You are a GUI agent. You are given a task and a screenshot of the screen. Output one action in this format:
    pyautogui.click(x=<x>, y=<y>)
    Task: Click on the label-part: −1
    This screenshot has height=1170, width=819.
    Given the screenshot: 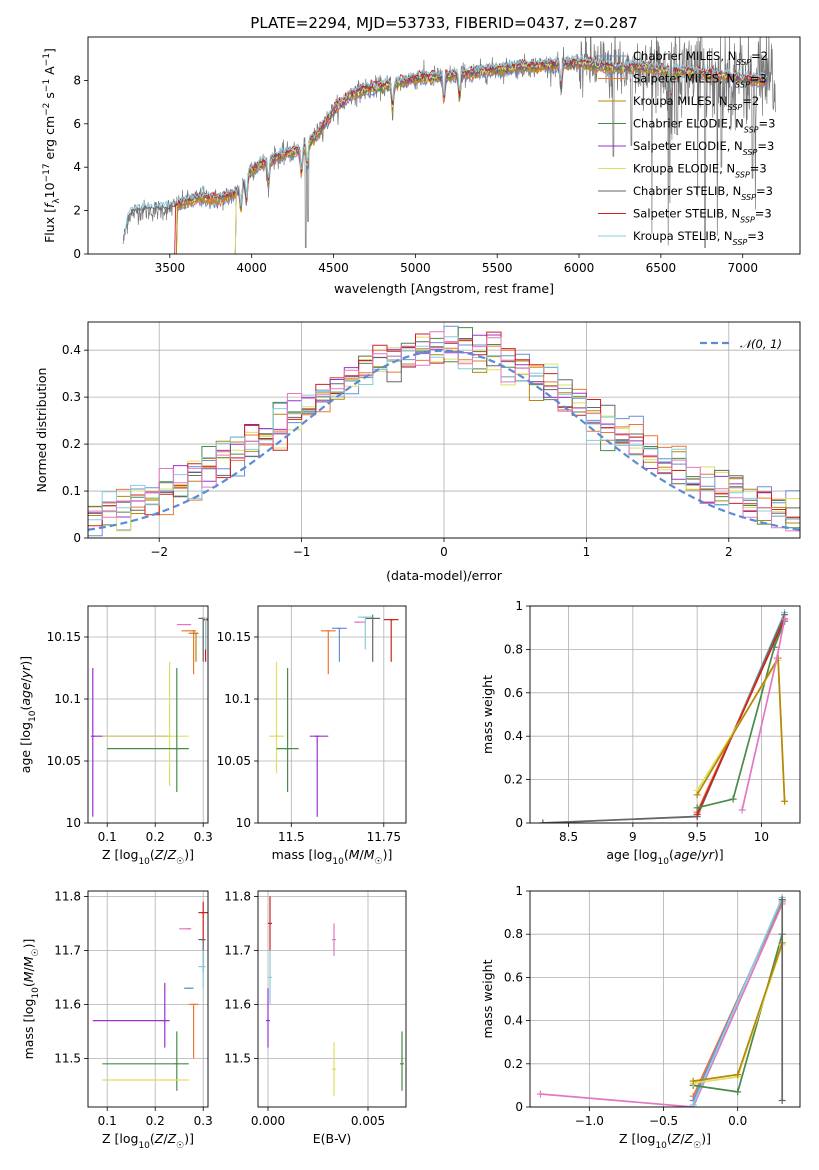 What is the action you would take?
    pyautogui.click(x=47, y=59)
    